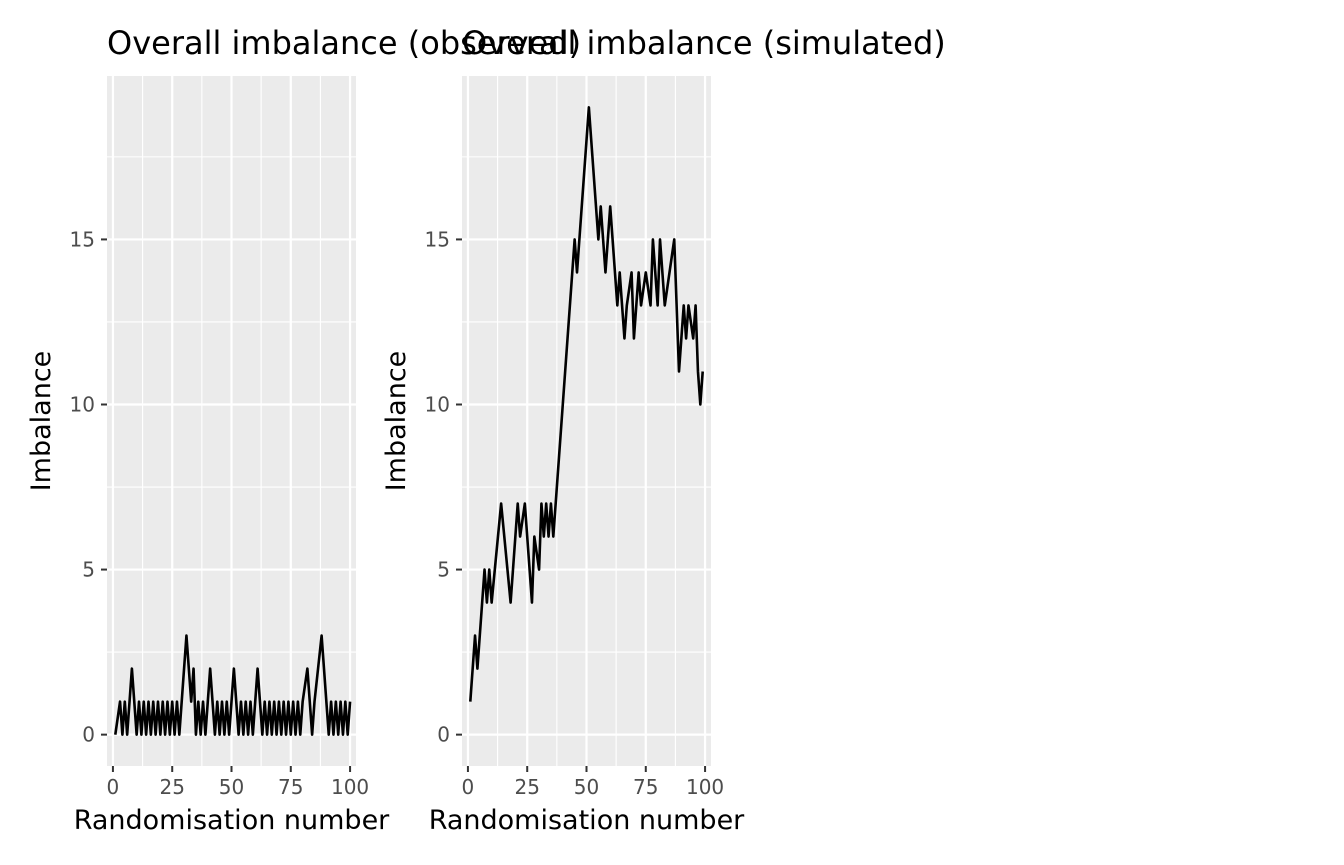 This screenshot has height=865, width=1344. What do you see at coordinates (344, 43) in the screenshot?
I see `chart-title: Overall imbalance (observed)` at bounding box center [344, 43].